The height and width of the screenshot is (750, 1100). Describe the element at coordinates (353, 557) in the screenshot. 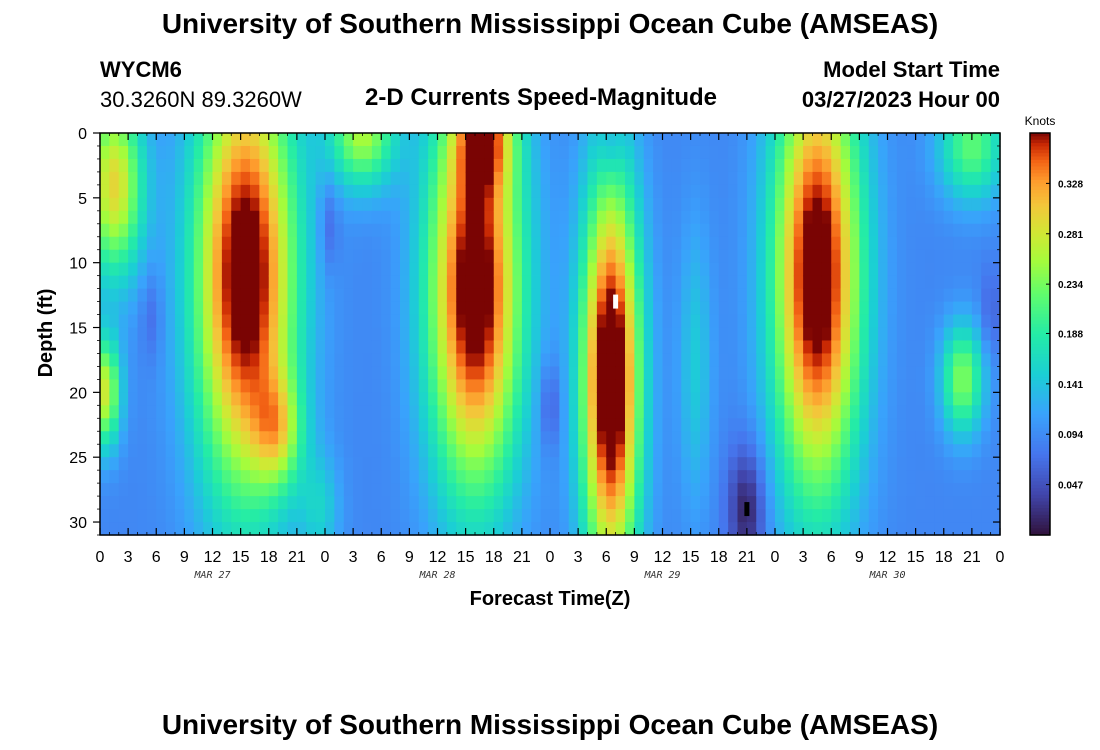

I see `x-tick-label: 3` at that location.